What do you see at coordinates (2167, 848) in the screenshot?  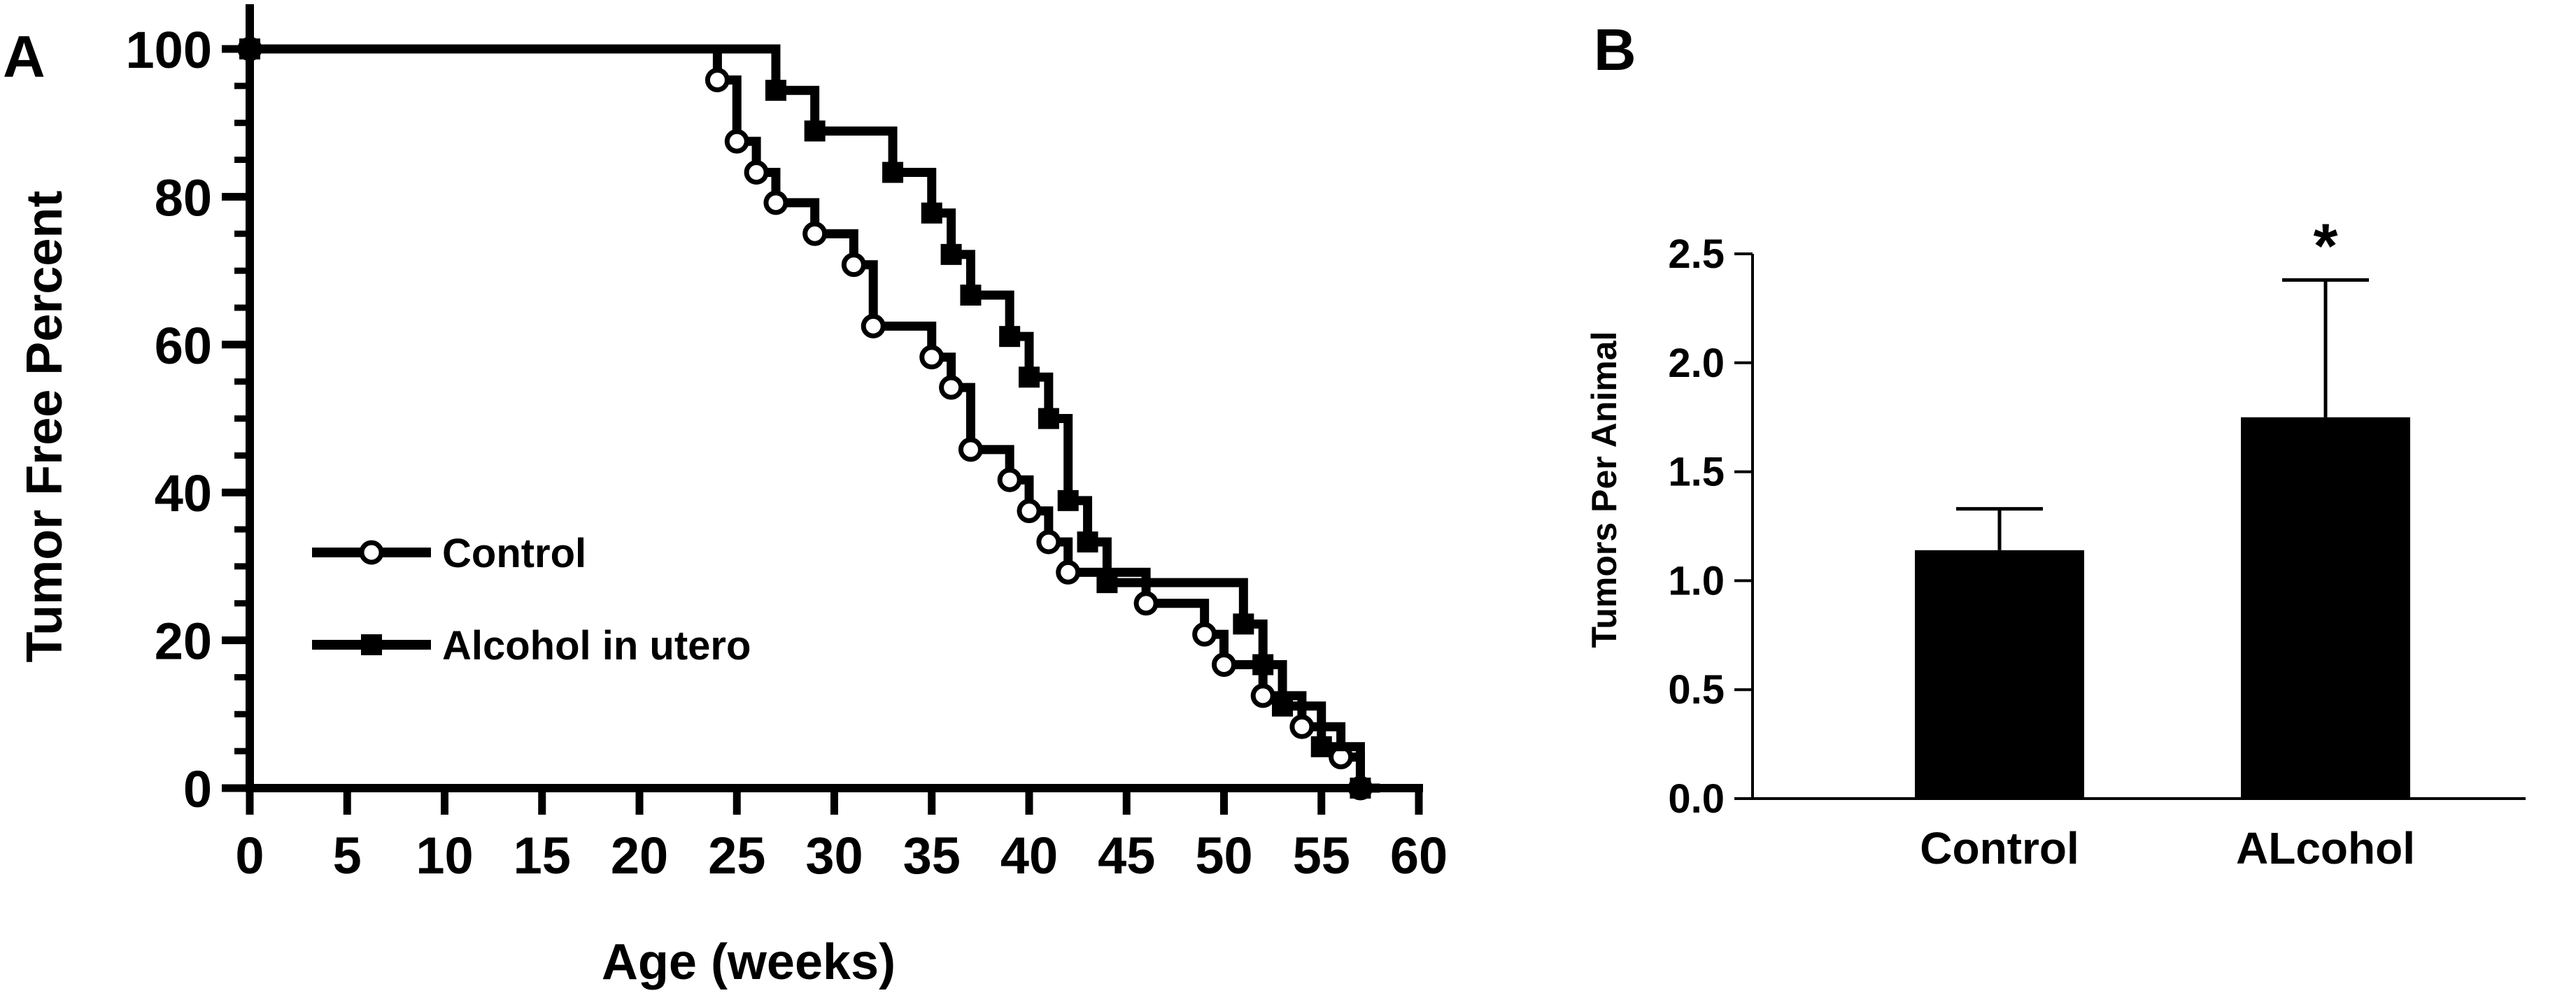 I see `bar-category-labels: Control ALcohol` at bounding box center [2167, 848].